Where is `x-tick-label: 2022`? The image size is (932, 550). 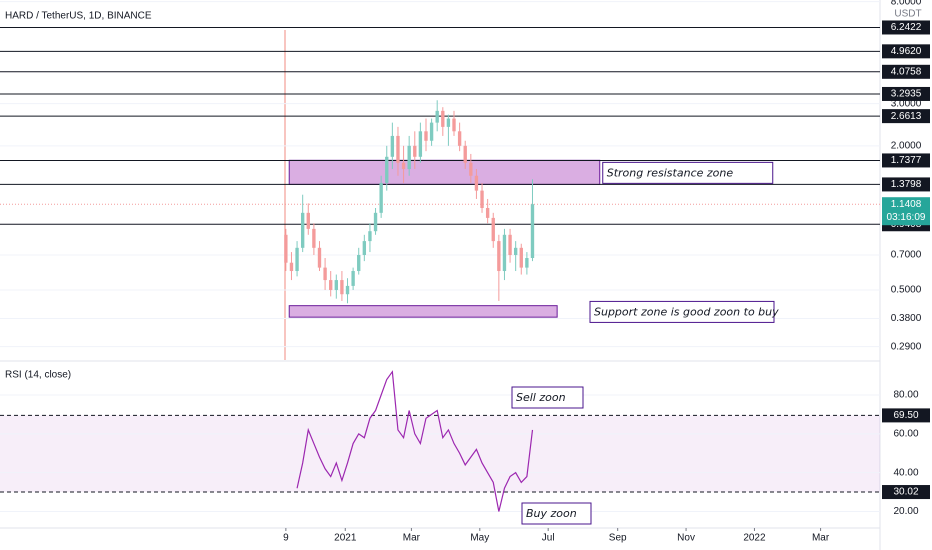 x-tick-label: 2022 is located at coordinates (754, 538).